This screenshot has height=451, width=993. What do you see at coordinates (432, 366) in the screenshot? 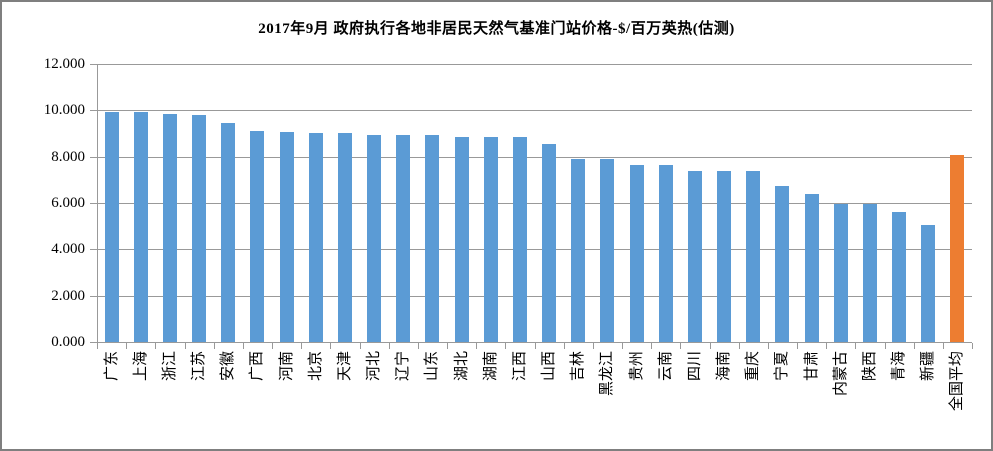
I see `x-axis-label: 山东` at bounding box center [432, 366].